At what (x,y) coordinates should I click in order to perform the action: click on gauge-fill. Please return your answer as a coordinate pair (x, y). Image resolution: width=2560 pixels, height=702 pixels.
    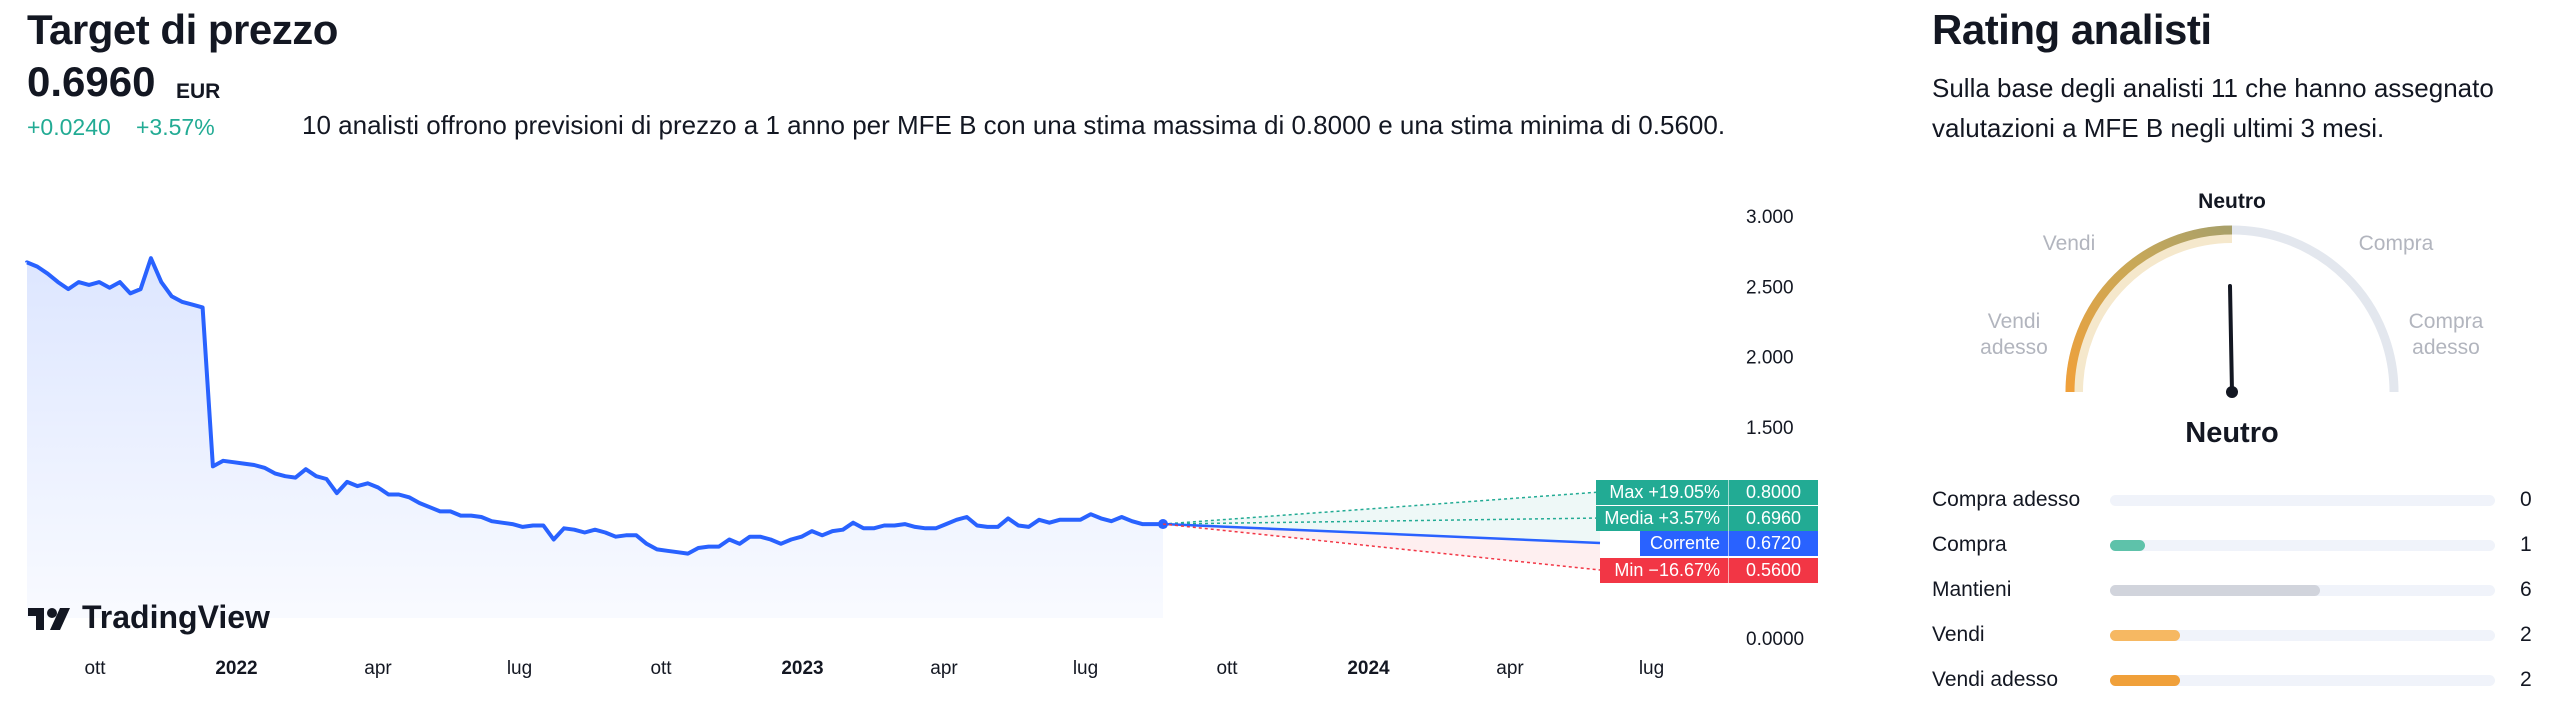
    Looking at the image, I should click on (2149, 309).